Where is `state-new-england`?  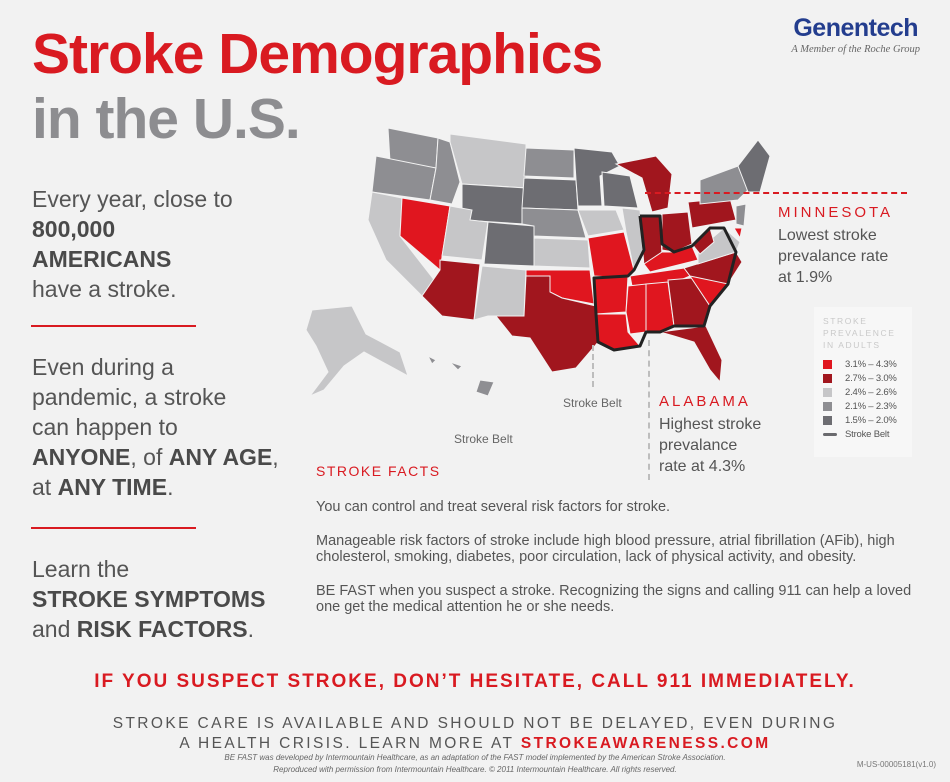 state-new-england is located at coordinates (754, 166).